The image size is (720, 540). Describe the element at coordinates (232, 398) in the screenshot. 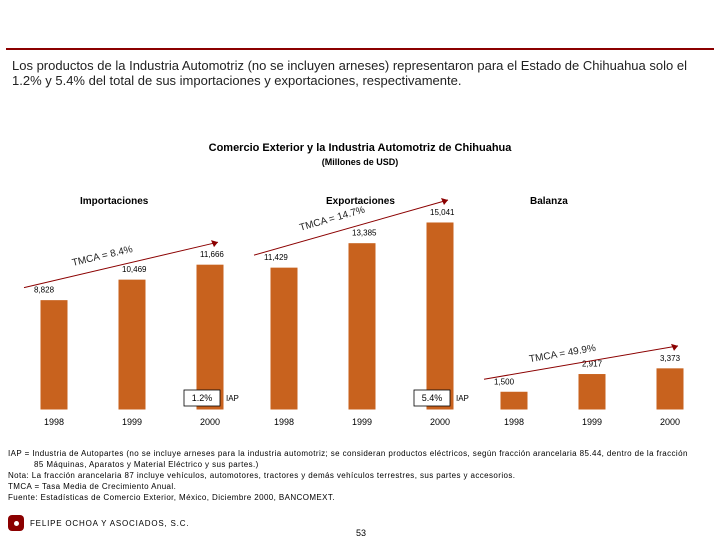

I see `imports-share-label: IAP` at that location.